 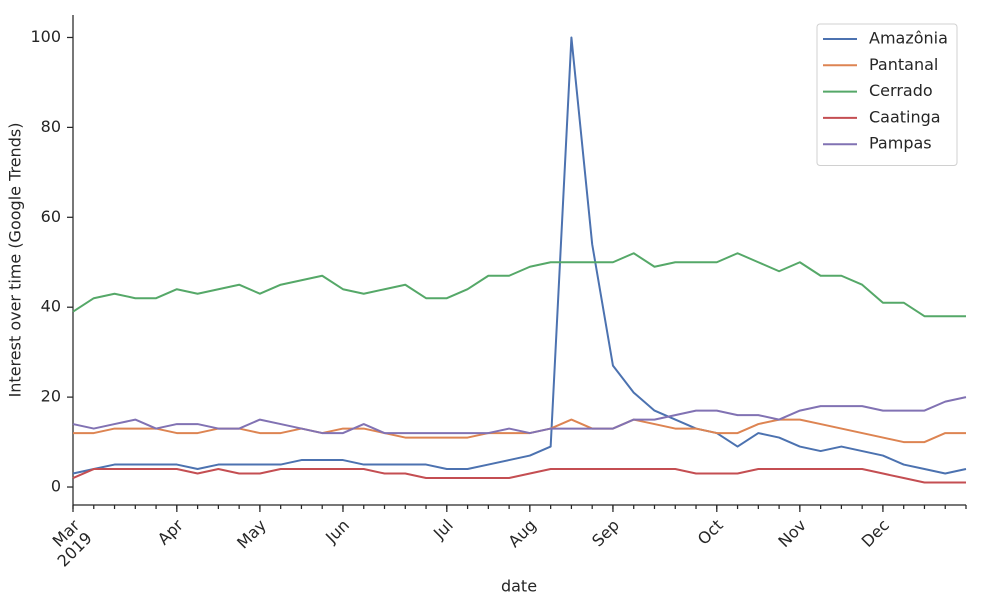 I want to click on x-tick-label: Sep, so click(x=605, y=533).